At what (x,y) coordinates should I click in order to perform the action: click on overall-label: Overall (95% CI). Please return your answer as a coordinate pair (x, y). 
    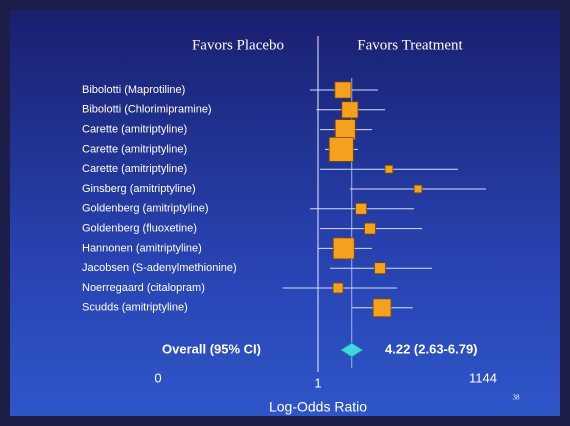
    Looking at the image, I should click on (211, 348).